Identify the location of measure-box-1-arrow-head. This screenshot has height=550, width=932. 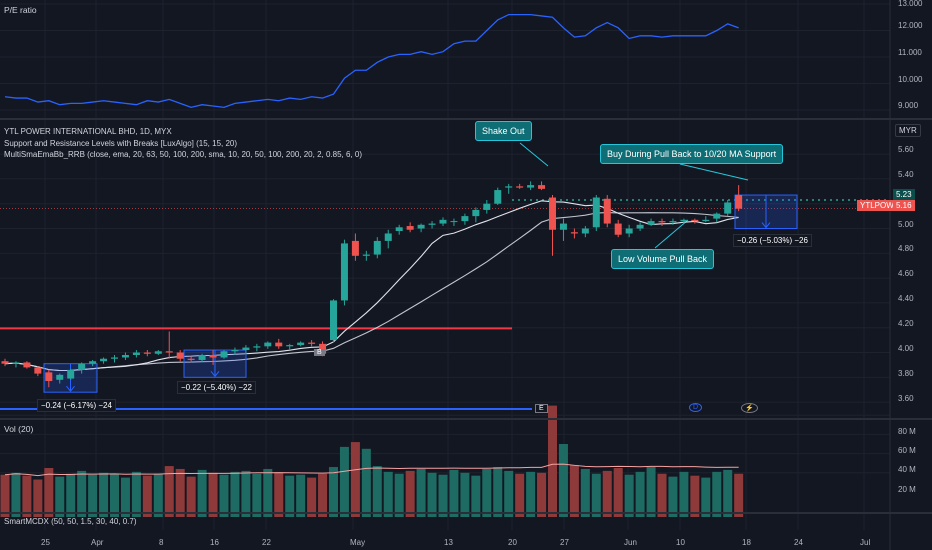
(70, 389).